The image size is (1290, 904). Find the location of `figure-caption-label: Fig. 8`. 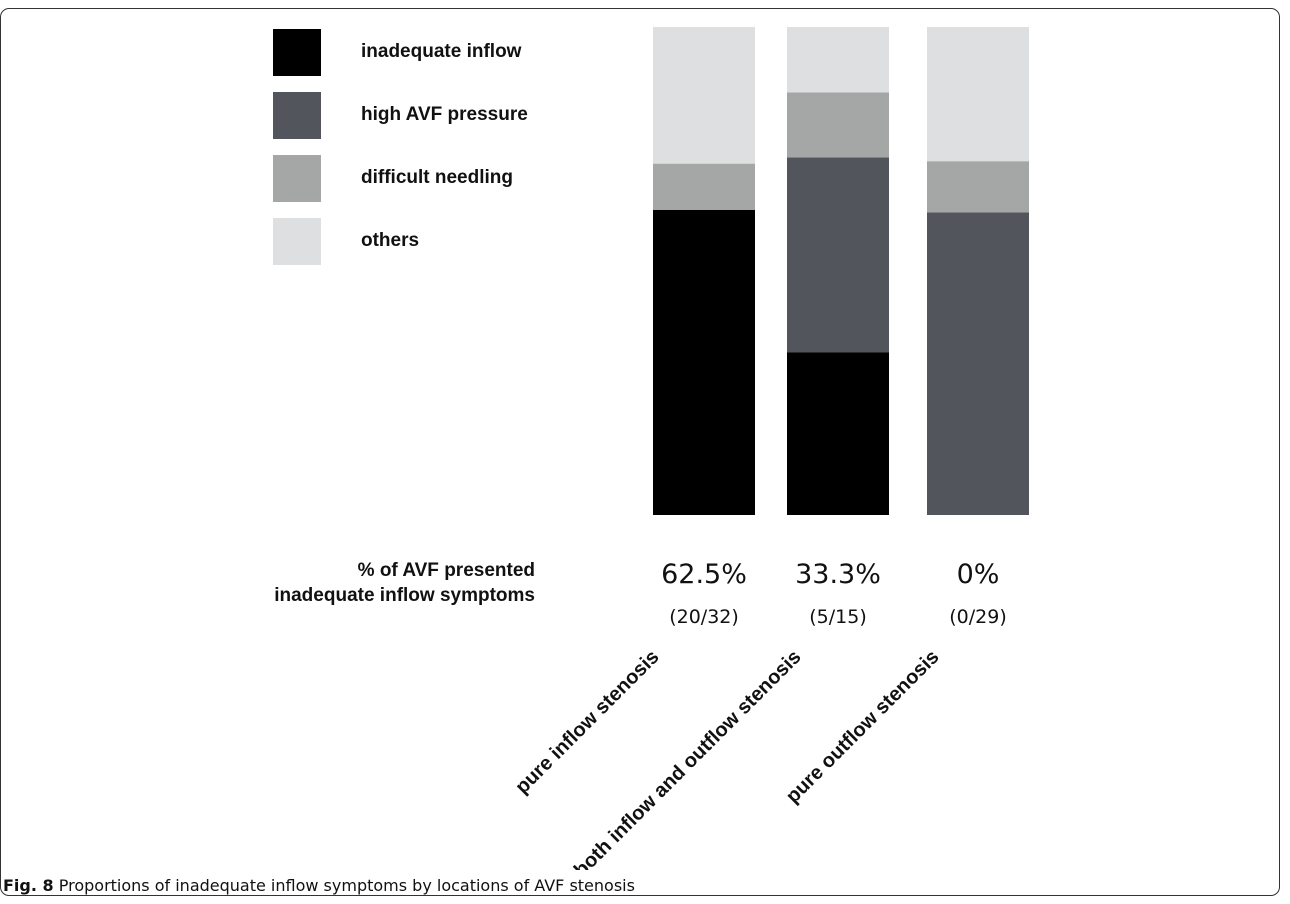

figure-caption-label: Fig. 8 is located at coordinates (28, 885).